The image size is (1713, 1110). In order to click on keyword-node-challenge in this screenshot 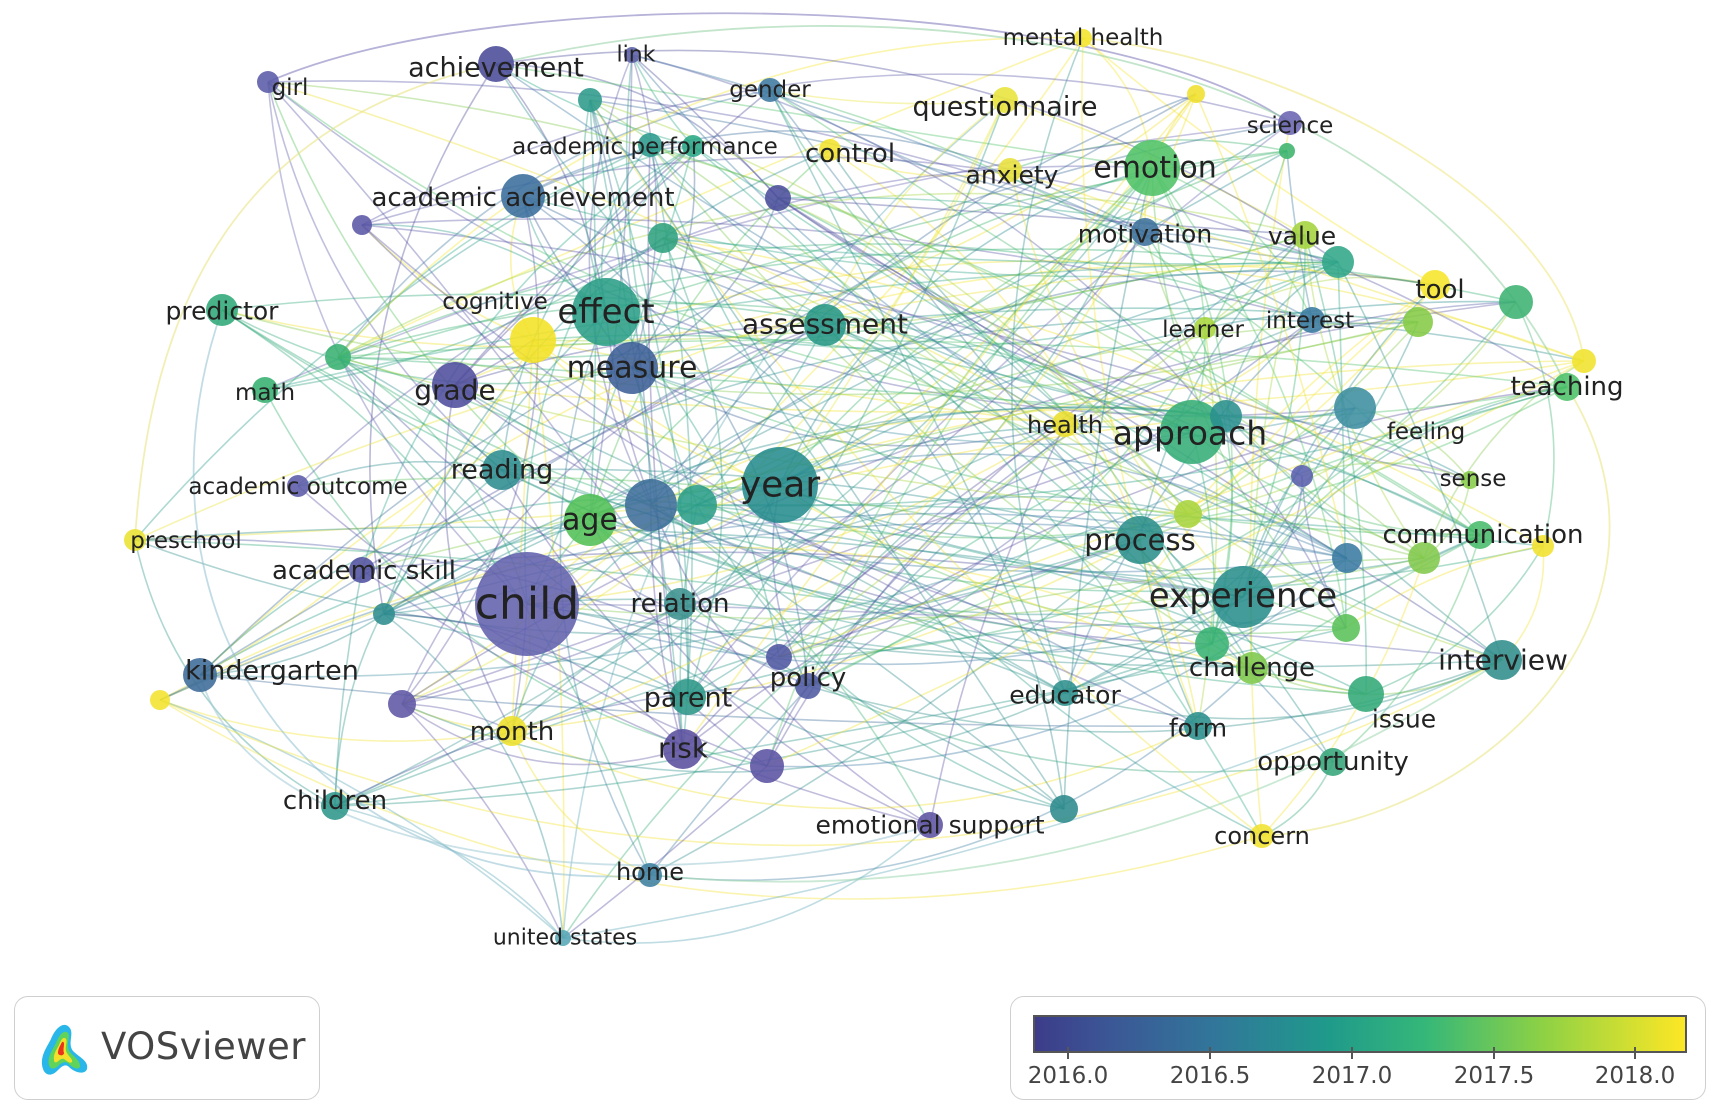, I will do `click(1252, 668)`.